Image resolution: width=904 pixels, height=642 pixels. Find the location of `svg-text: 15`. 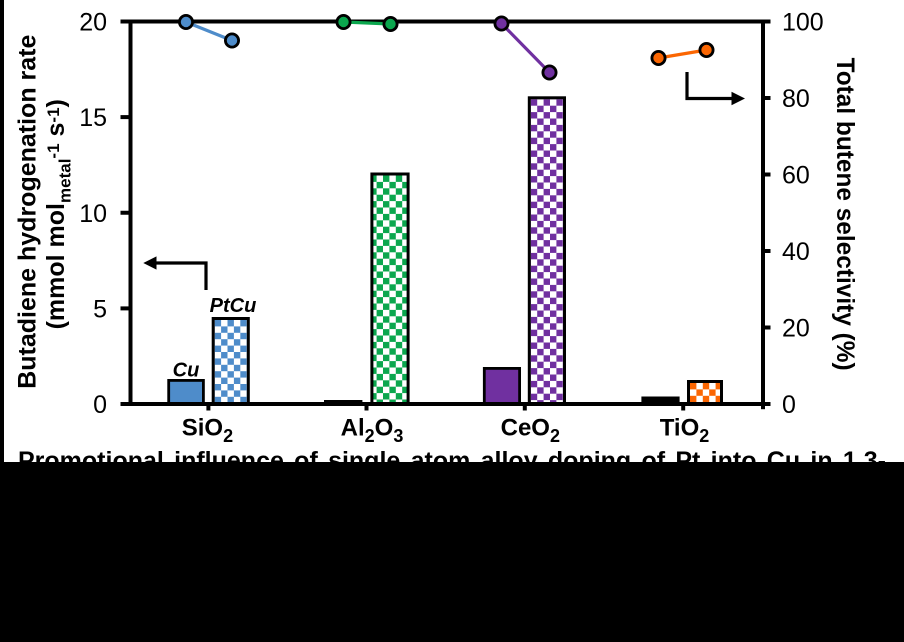

svg-text: 15 is located at coordinates (93, 118).